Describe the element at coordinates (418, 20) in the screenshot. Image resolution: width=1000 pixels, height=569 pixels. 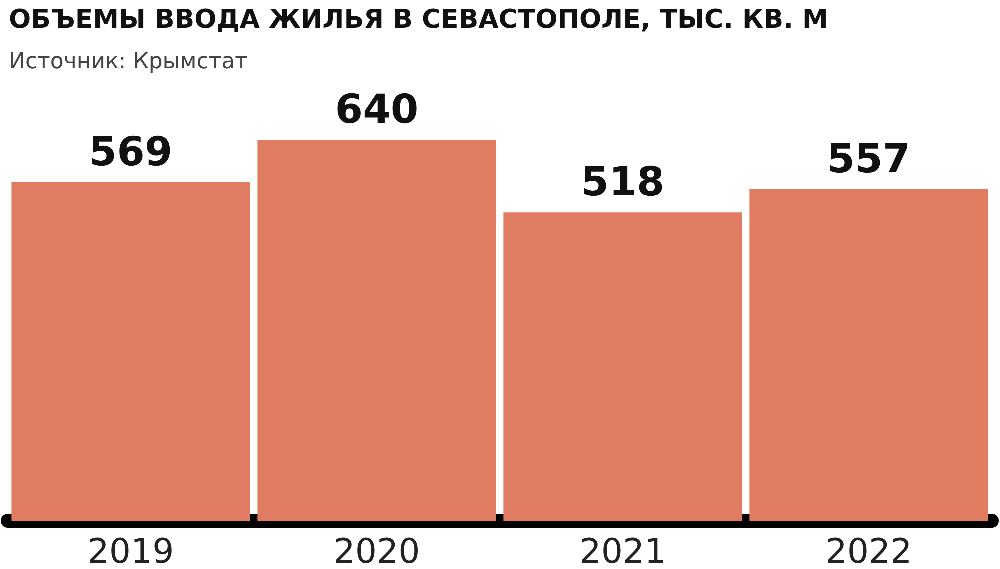
I see `chart-title: ОБЪЕМЫ ВВОДА ЖИЛЬЯ В СЕВАСТОПОЛЕ, ТЫС. КВ. М` at that location.